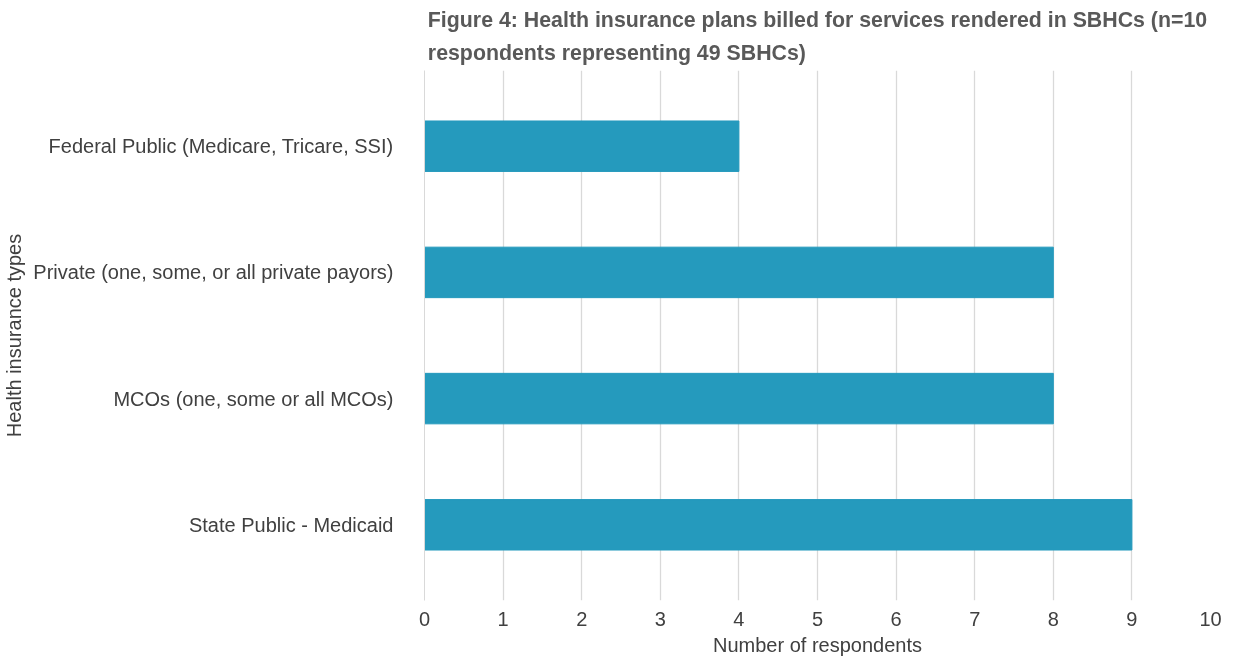  Describe the element at coordinates (739, 618) in the screenshot. I see `x-tick-label: 4` at that location.